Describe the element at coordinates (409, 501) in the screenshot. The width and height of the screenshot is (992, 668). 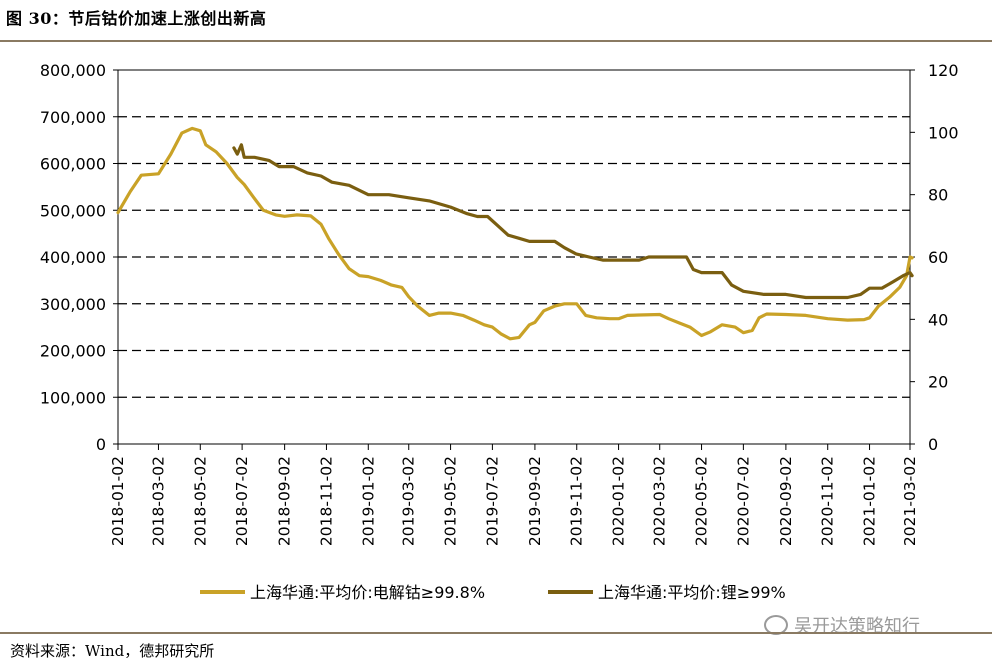
I see `x-tick-label: 2019-03-02` at that location.